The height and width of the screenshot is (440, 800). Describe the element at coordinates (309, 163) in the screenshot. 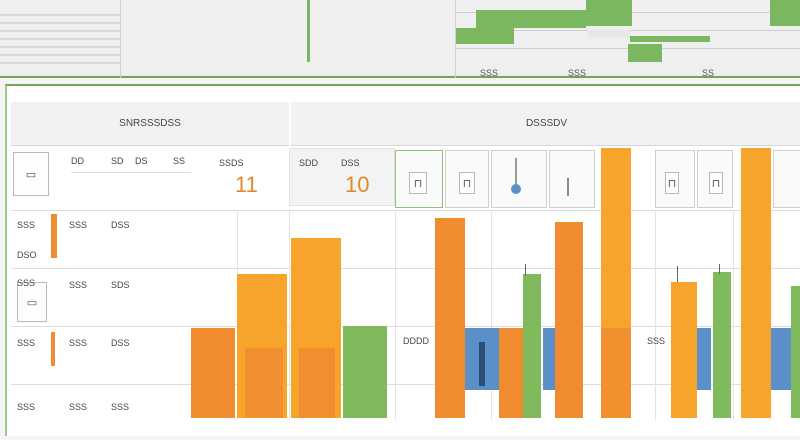

I see `kpi-2-label: SDD` at that location.